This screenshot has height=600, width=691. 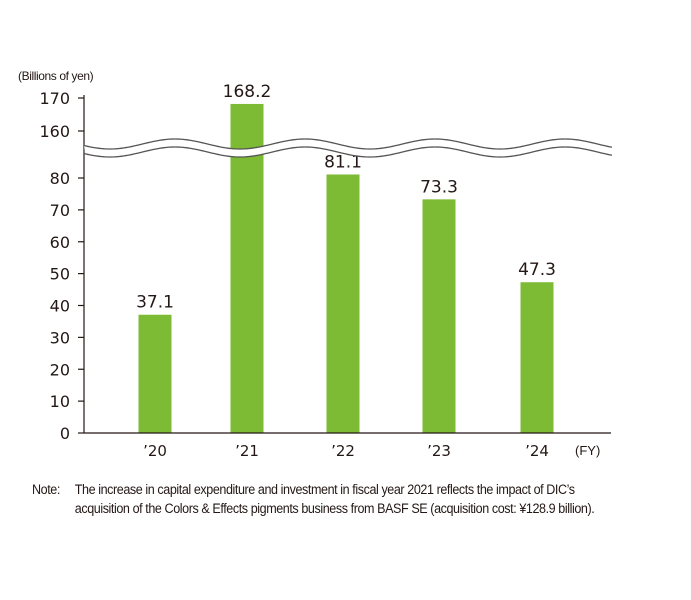 What do you see at coordinates (537, 270) in the screenshot?
I see `data-label-4: 47.3` at bounding box center [537, 270].